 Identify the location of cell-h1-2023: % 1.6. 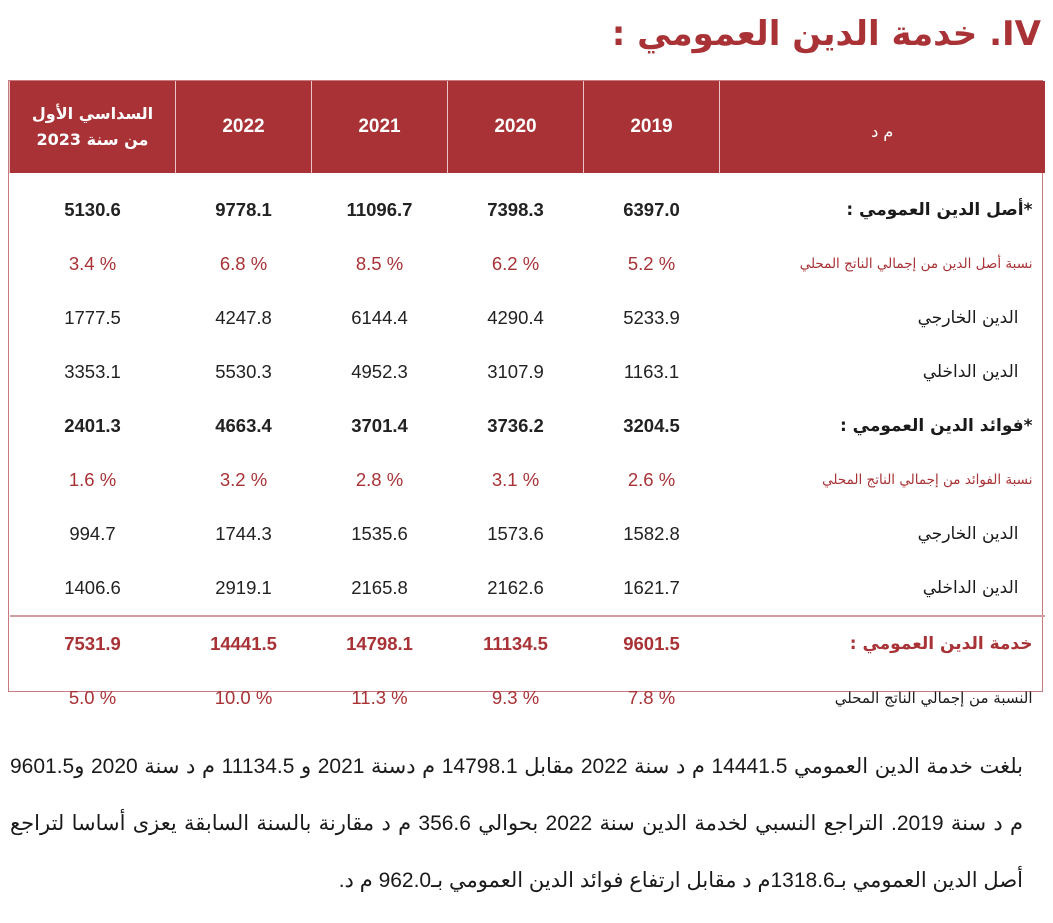
(92, 479).